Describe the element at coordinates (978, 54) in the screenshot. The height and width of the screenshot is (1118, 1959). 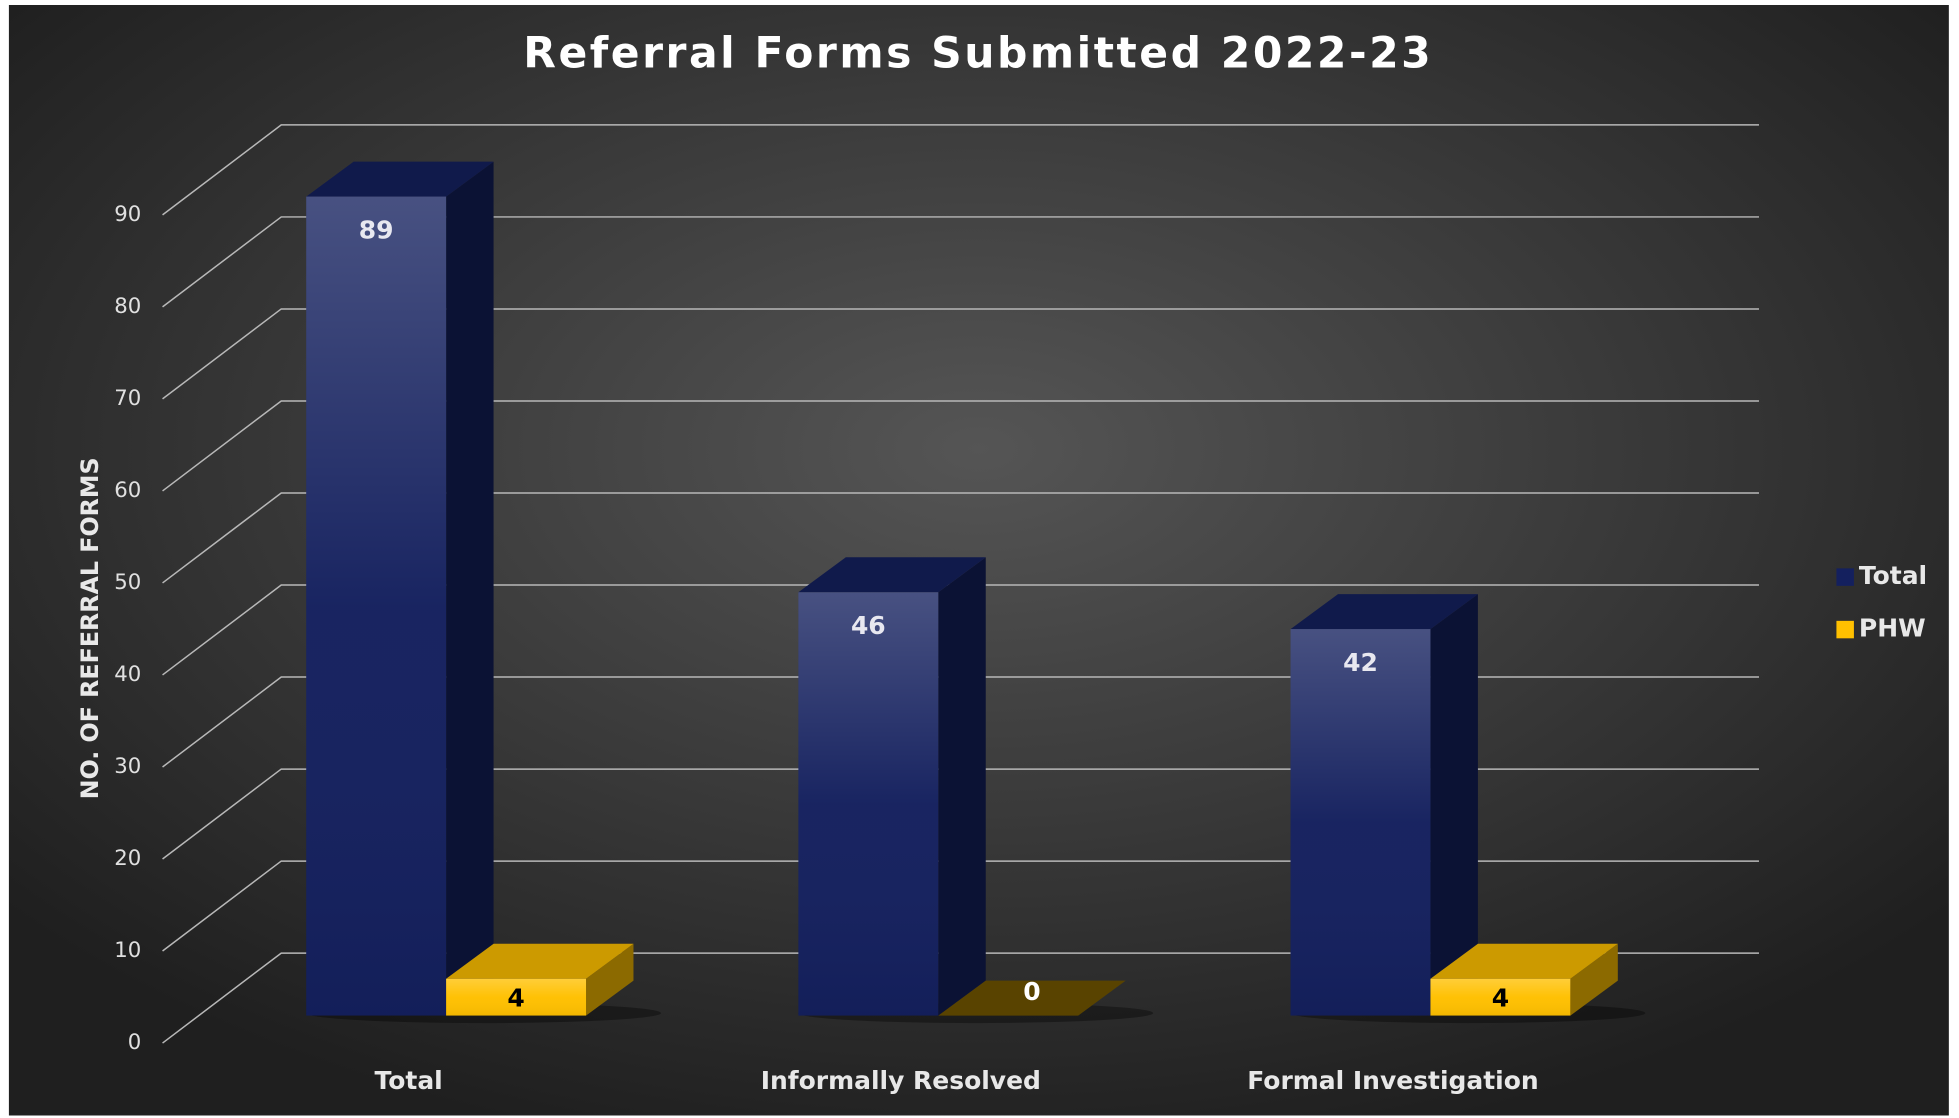
I see `chart-title: Referral Forms Submitted 2022-23` at that location.